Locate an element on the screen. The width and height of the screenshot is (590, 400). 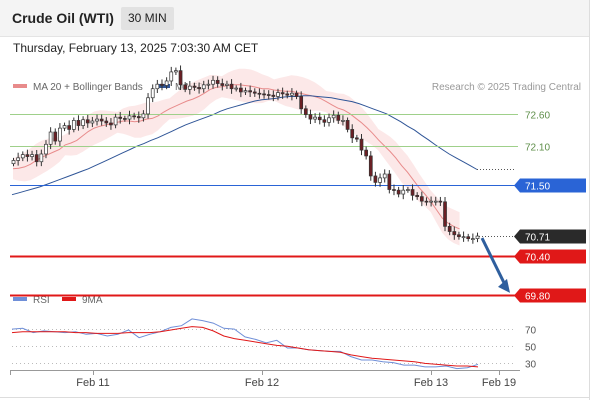
projection-arrow-head is located at coordinates (504, 285).